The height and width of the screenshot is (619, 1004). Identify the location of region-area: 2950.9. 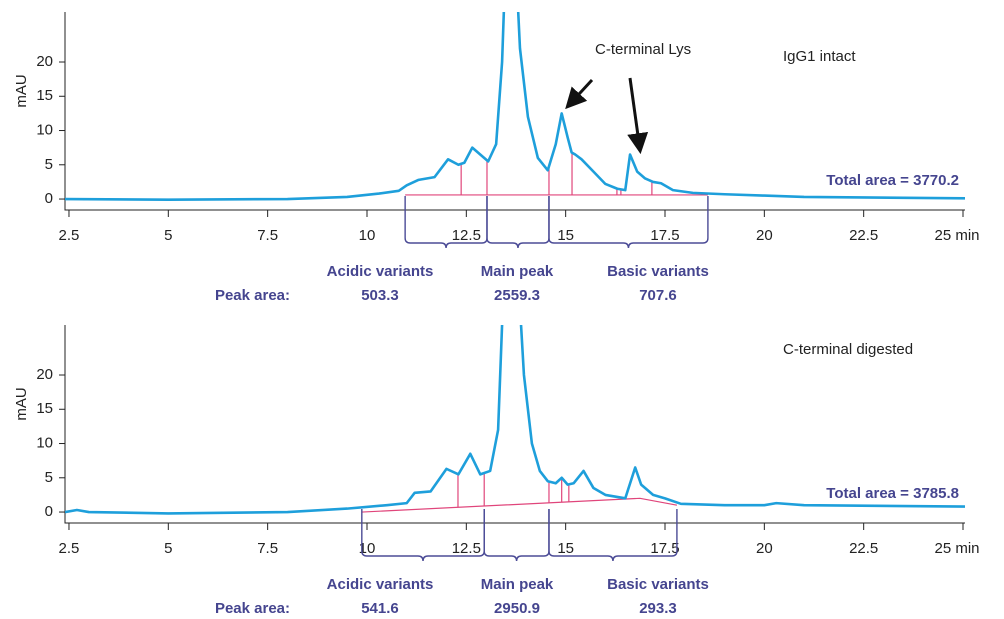
(517, 608).